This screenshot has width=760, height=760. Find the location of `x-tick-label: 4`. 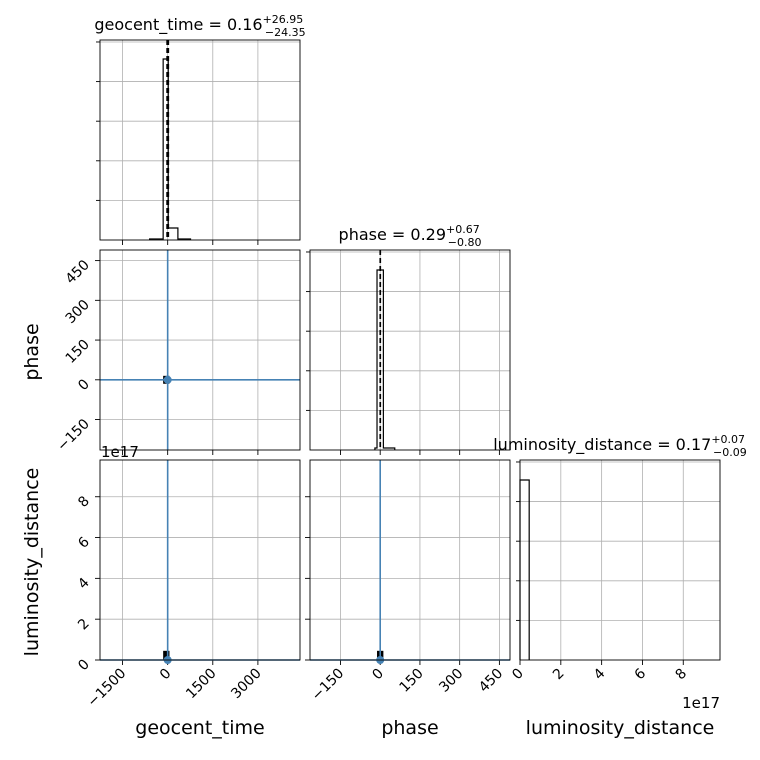

x-tick-label: 4 is located at coordinates (600, 674).